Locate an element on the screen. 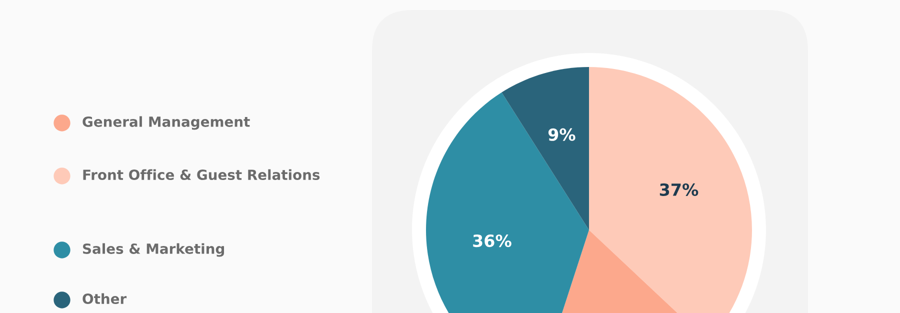 Image resolution: width=900 pixels, height=313 pixels. data-label: 9% is located at coordinates (562, 134).